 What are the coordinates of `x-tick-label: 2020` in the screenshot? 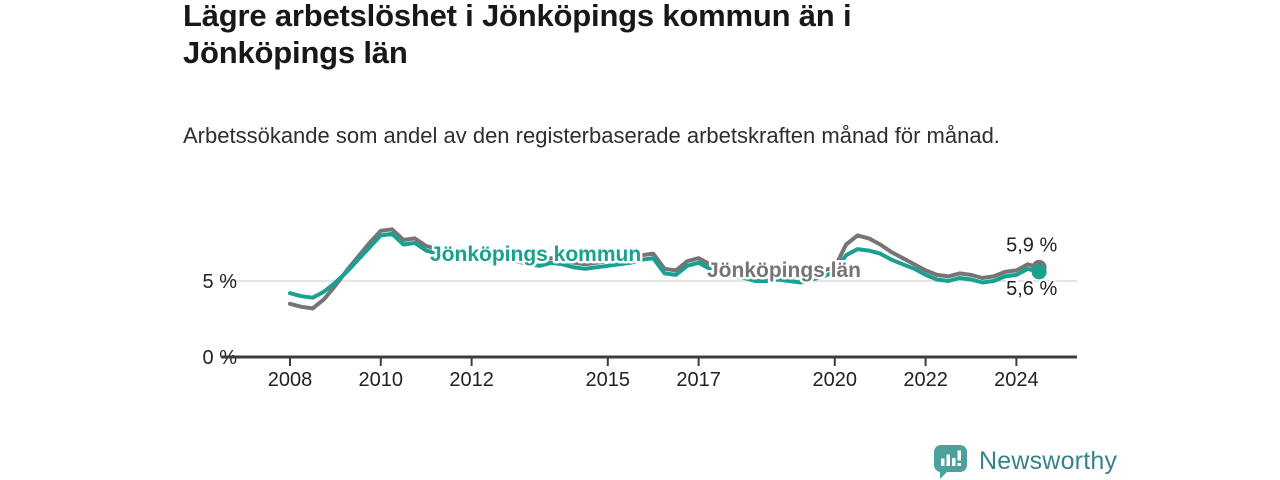 It's located at (835, 380).